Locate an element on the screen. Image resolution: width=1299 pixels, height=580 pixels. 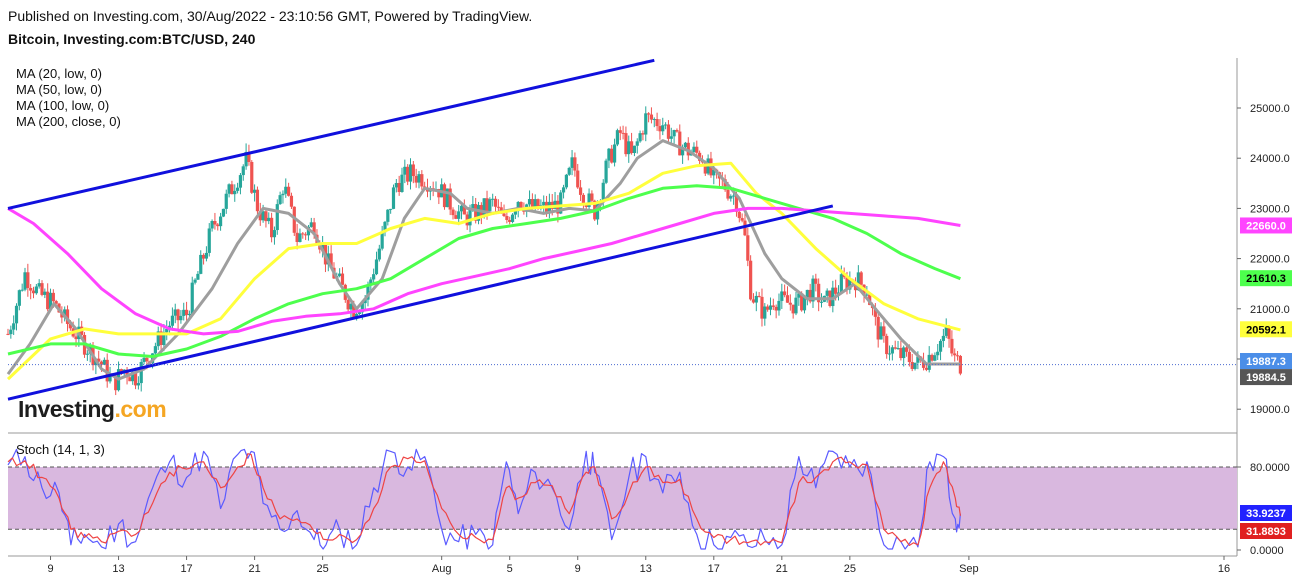
price-axis-badge: 22660.0 is located at coordinates (1266, 225).